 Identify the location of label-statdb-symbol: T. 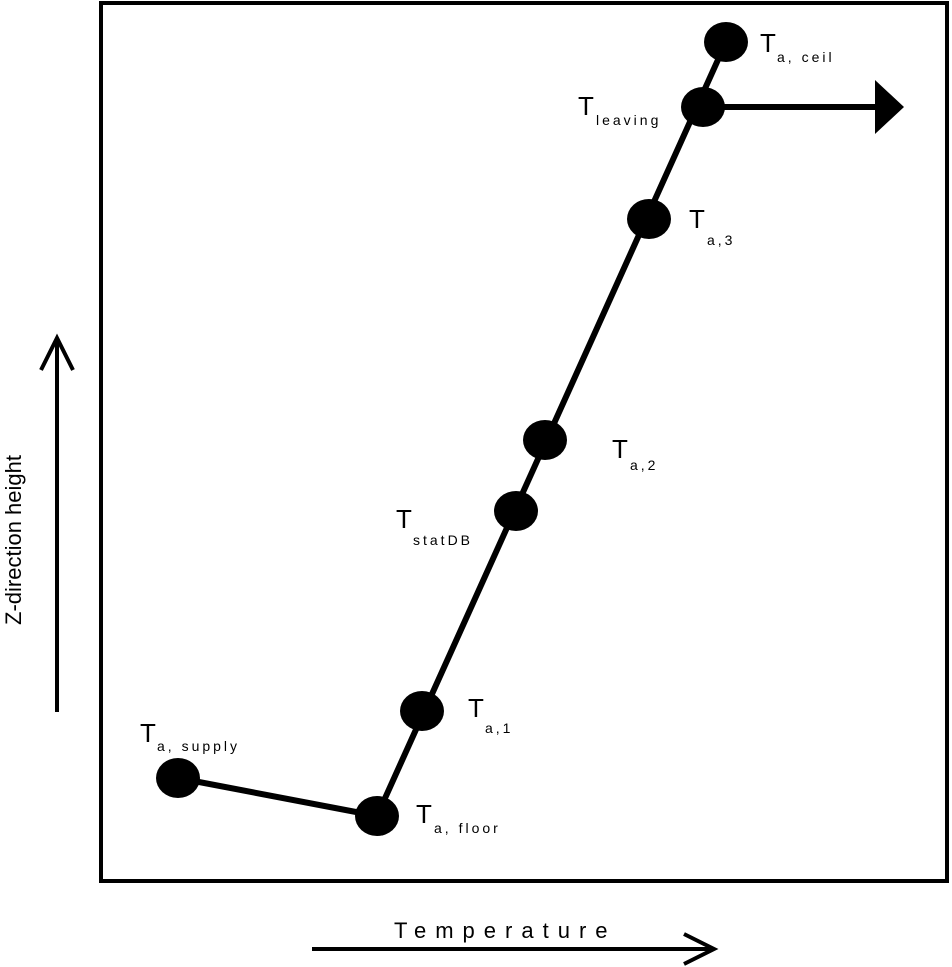
(404, 519).